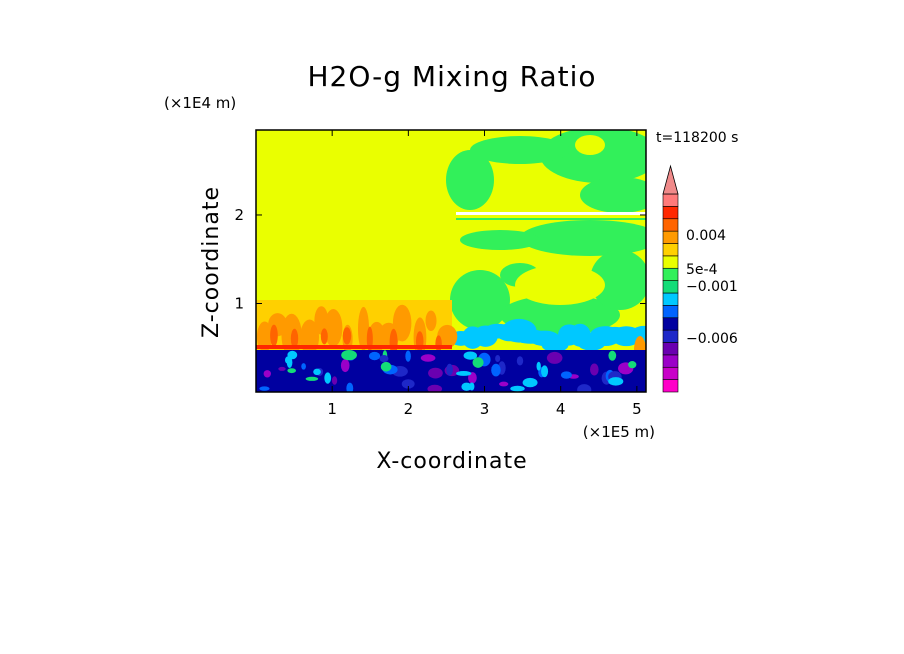 The height and width of the screenshot is (654, 904). Describe the element at coordinates (561, 409) in the screenshot. I see `x-tick-label: 4` at that location.